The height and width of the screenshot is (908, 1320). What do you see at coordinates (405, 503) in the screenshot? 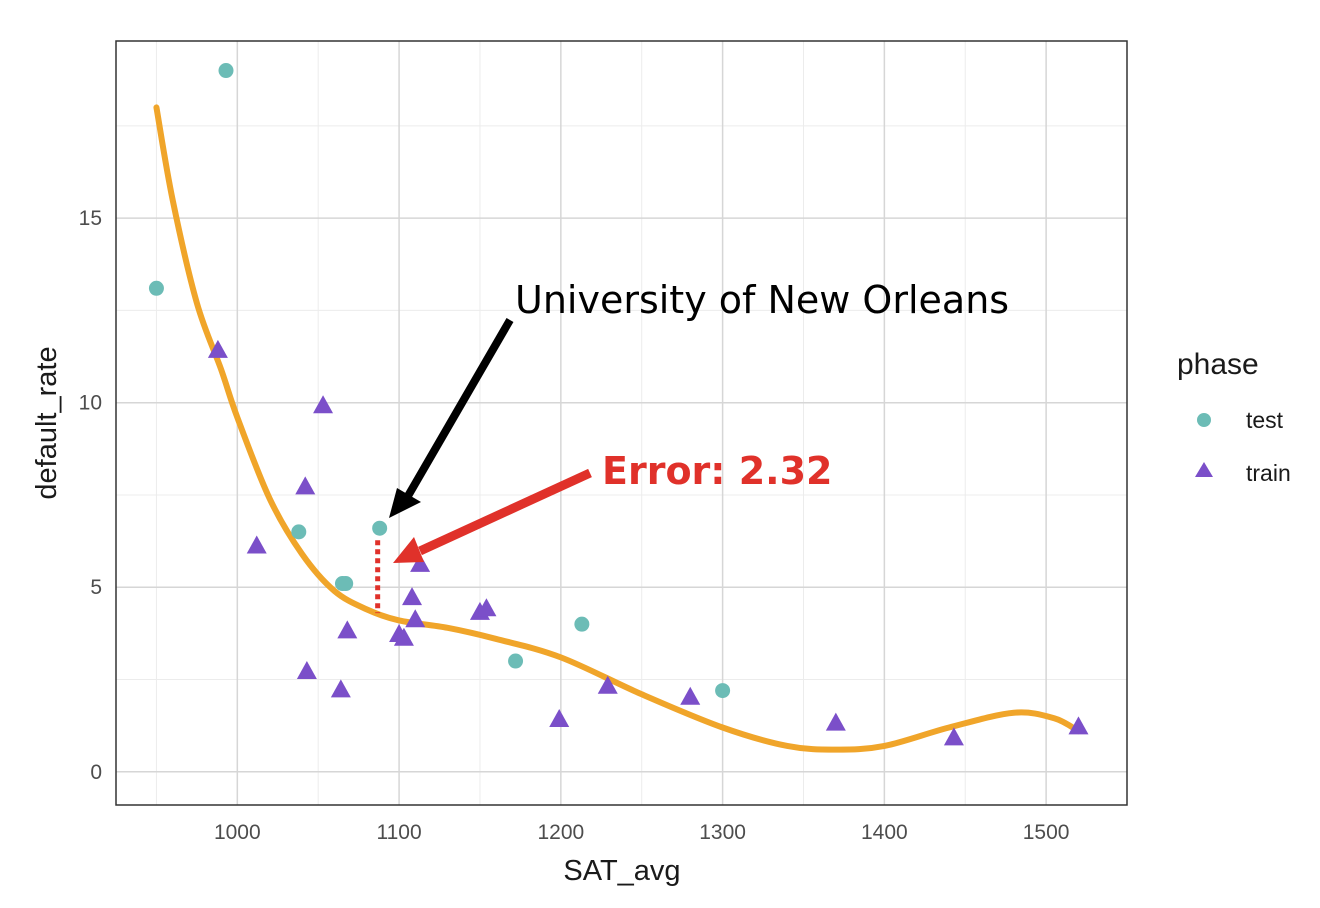
I see `annotation-black-arrow-head` at bounding box center [405, 503].